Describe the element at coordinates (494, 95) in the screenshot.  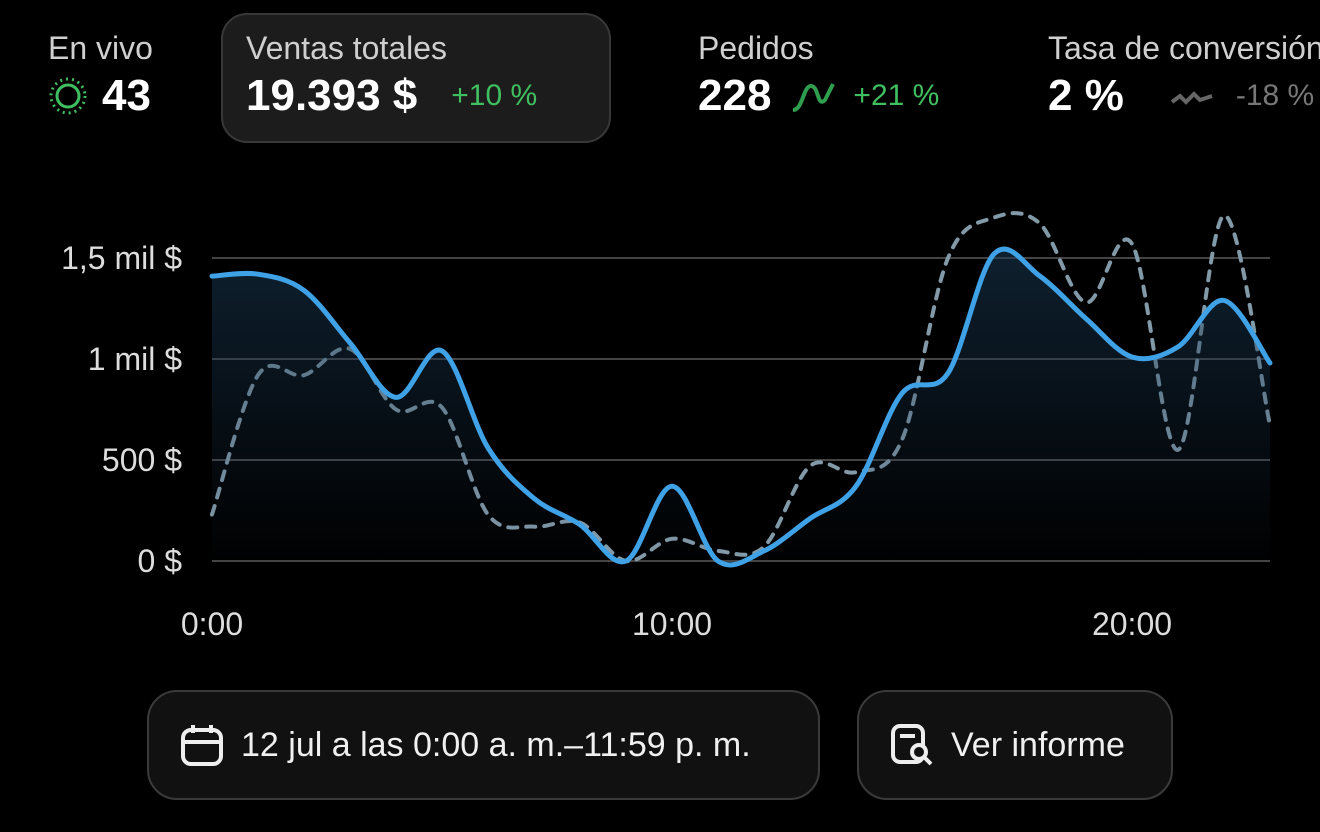
I see `metric-change: +10 %` at that location.